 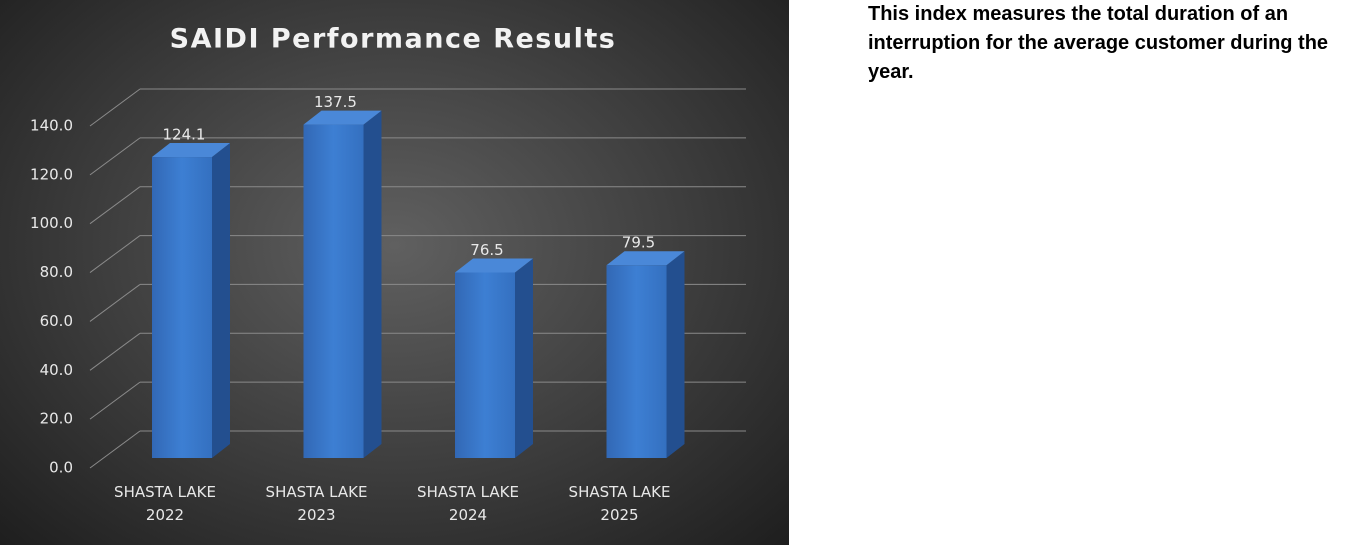 I want to click on y-tick-label: 0.0, so click(x=61, y=468).